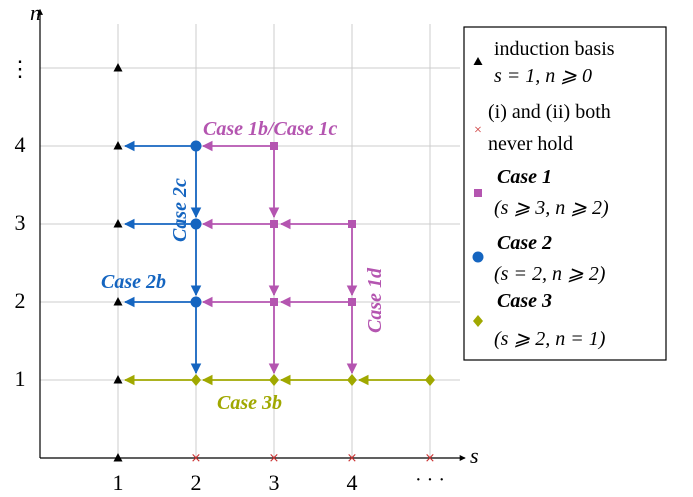 This screenshot has width=693, height=497. What do you see at coordinates (554, 49) in the screenshot?
I see `legend-basis-line1: induction basis` at bounding box center [554, 49].